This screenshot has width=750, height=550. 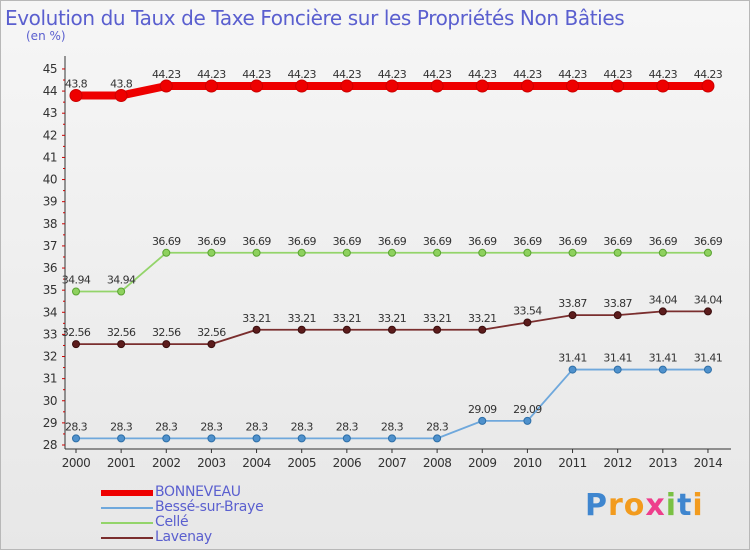 I want to click on x-tick-label: 2009, so click(x=482, y=463).